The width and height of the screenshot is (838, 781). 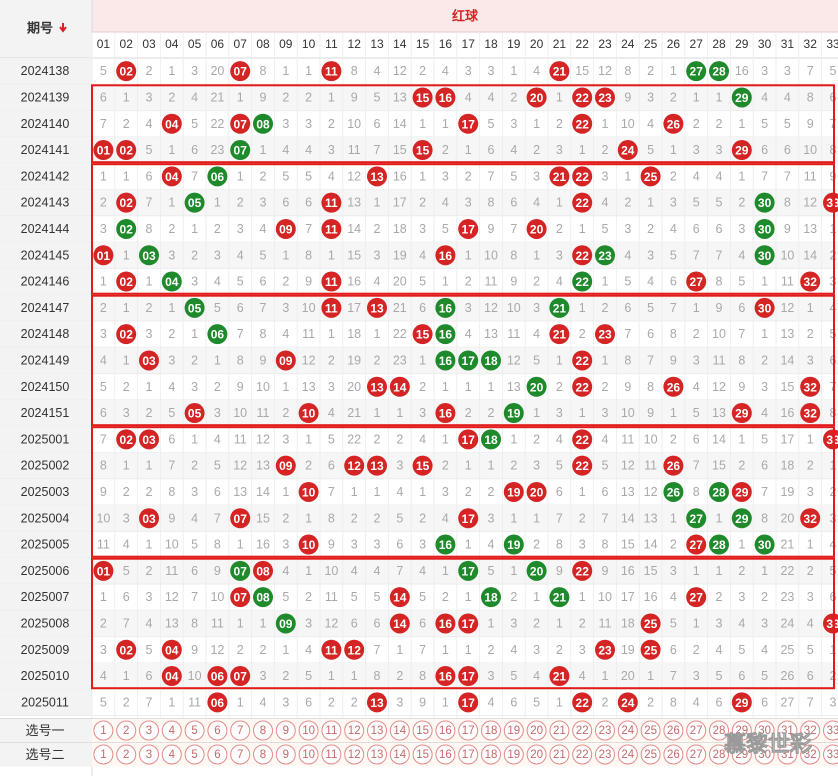 What do you see at coordinates (377, 44) in the screenshot?
I see `column-header-13: 13` at bounding box center [377, 44].